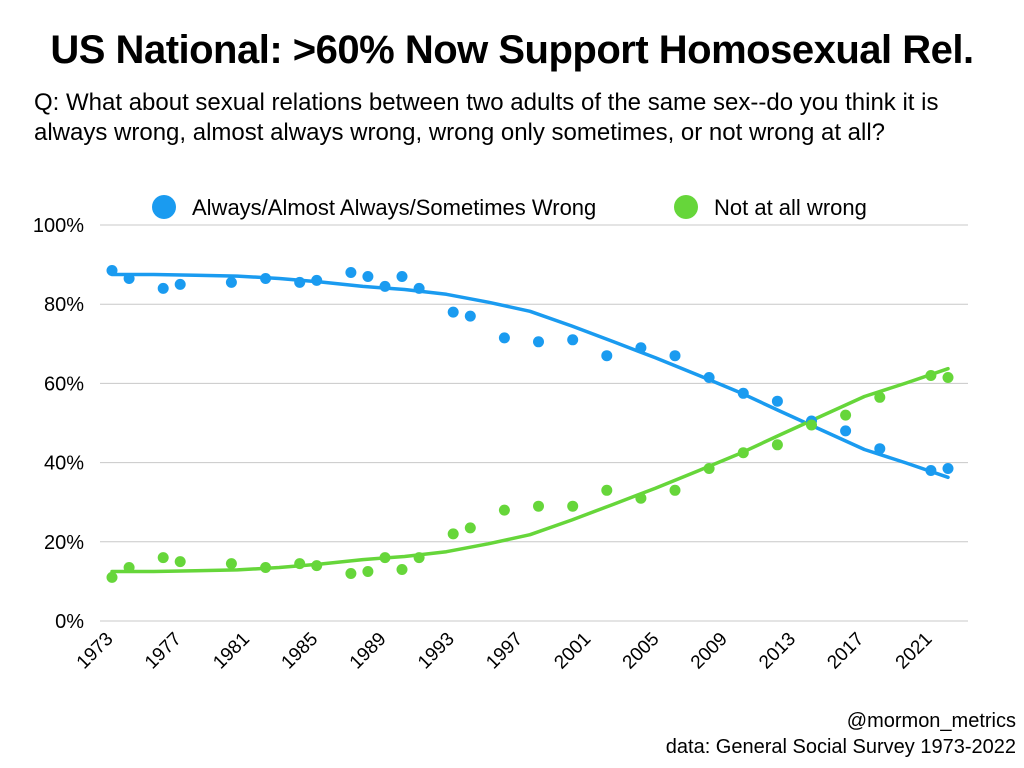 The image size is (1024, 768). I want to click on legend-label: Not at all wrong, so click(790, 207).